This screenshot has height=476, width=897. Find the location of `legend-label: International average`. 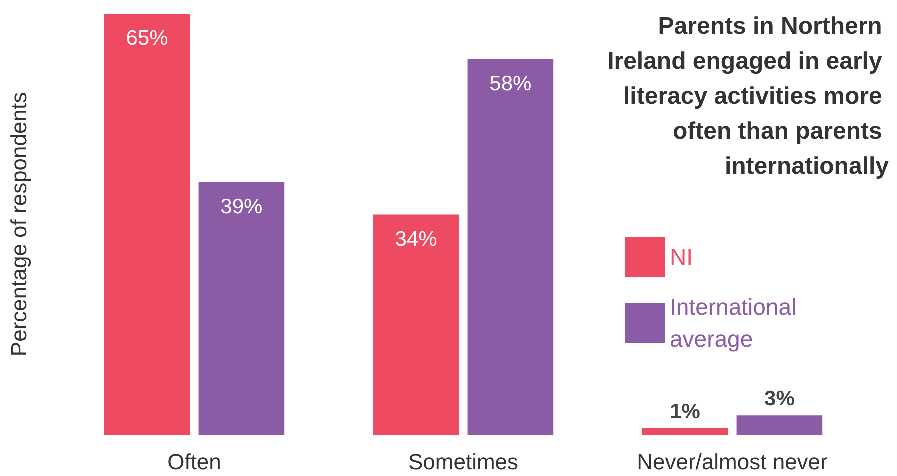

legend-label: International average is located at coordinates (736, 323).